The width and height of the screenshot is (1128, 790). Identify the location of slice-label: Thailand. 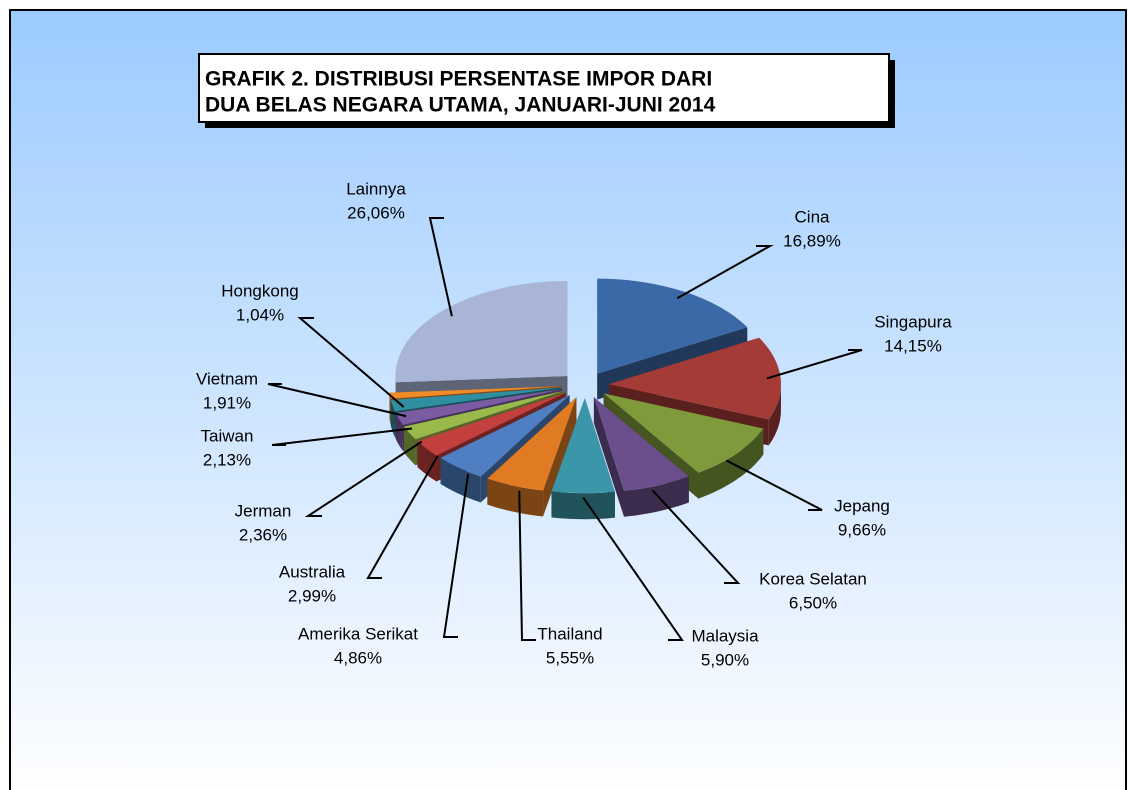
(569, 633).